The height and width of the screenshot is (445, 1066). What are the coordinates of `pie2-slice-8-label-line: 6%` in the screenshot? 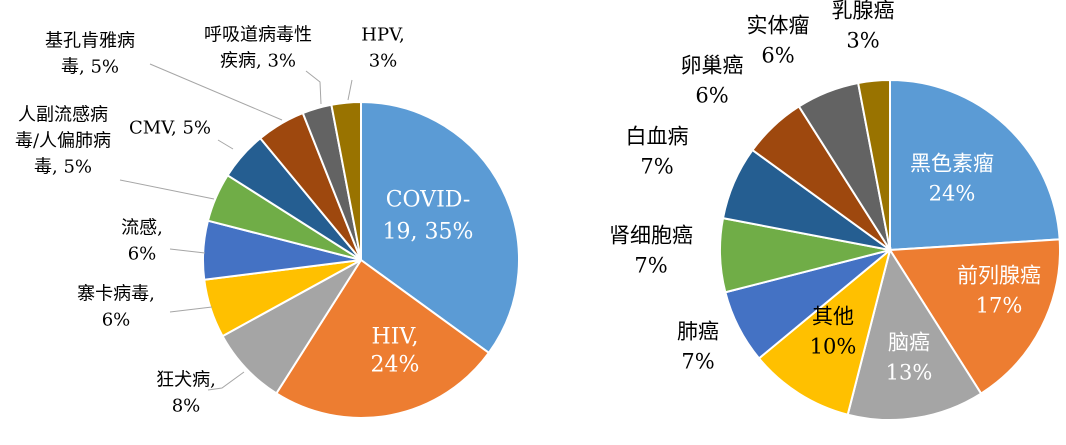 It's located at (711, 95).